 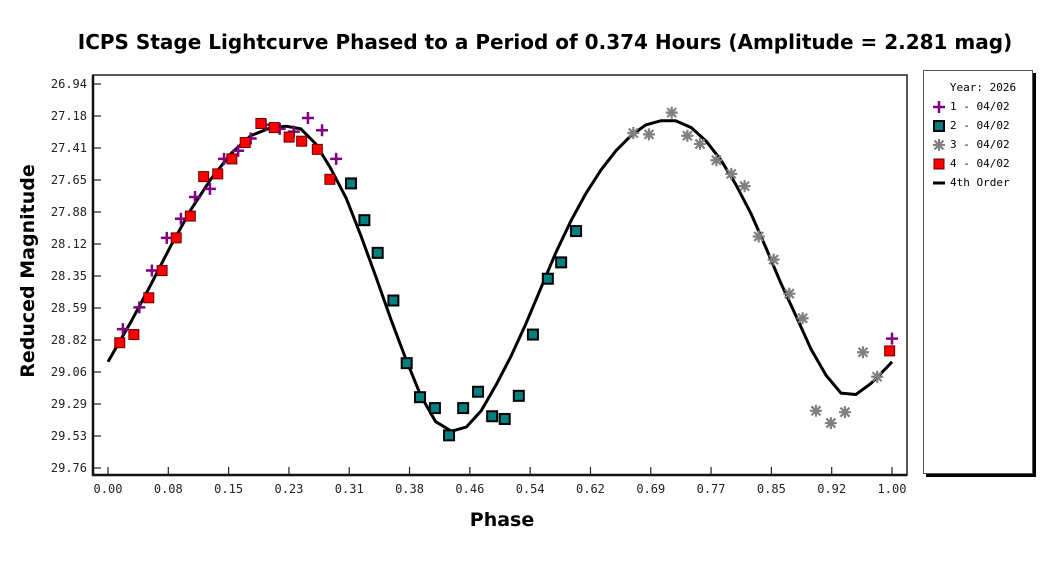 I want to click on legend-item-series-3: 3 - 04/02, so click(x=978, y=144).